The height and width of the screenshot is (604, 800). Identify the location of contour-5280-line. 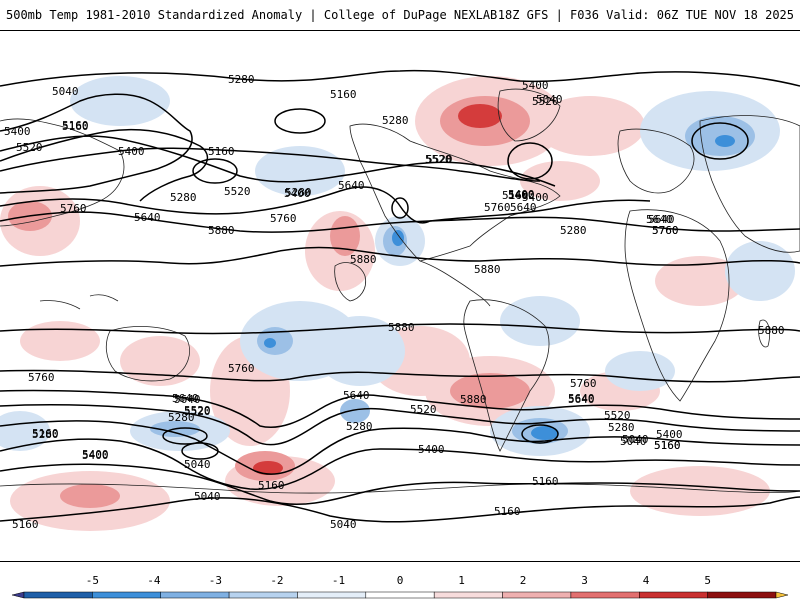
(96, 143).